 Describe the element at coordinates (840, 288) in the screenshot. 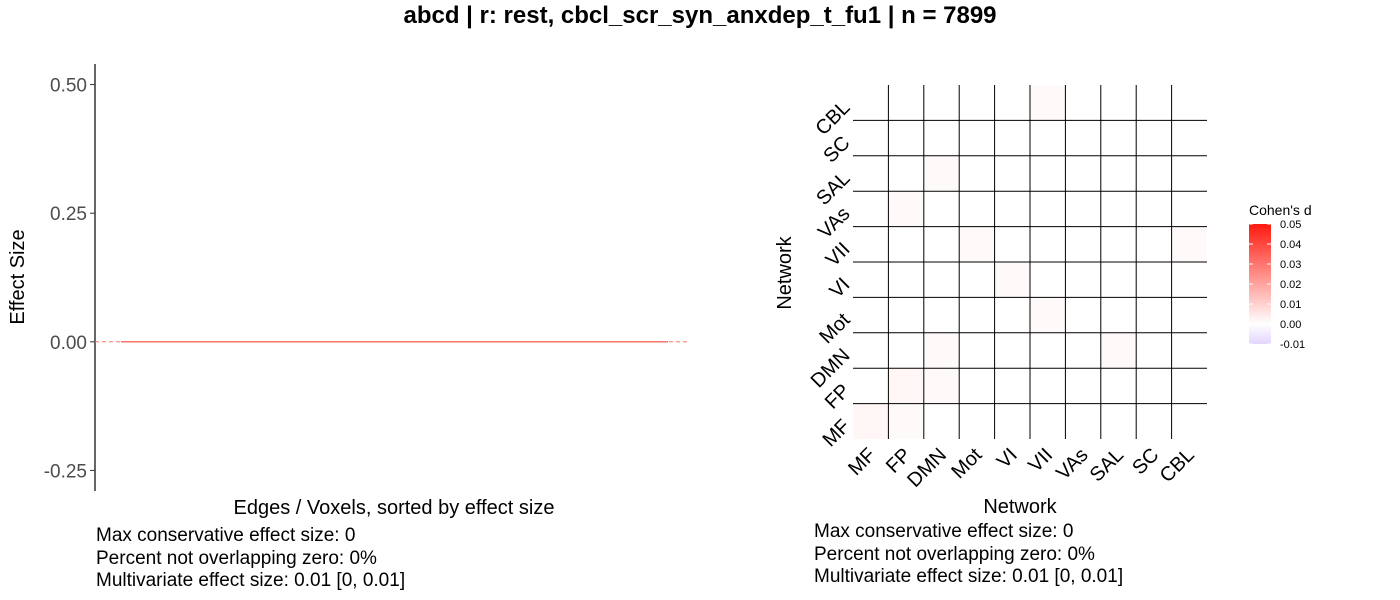

I see `y-tick-label-vi: VI` at that location.